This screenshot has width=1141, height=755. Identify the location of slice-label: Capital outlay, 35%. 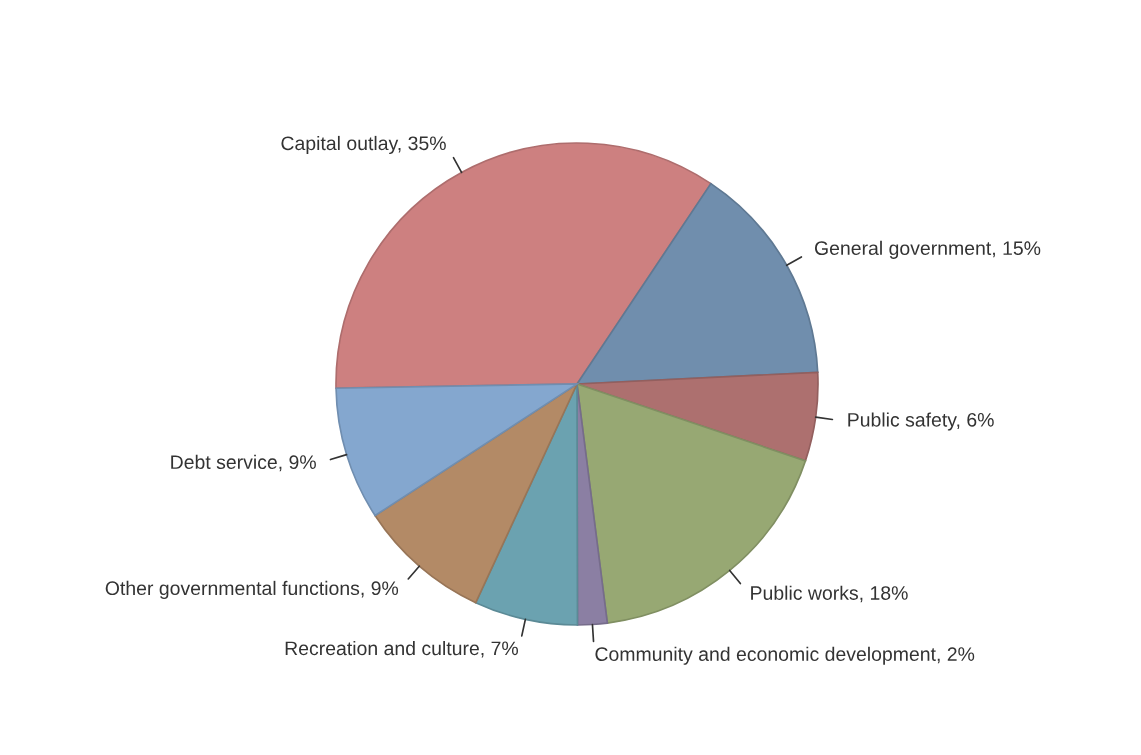
(363, 145).